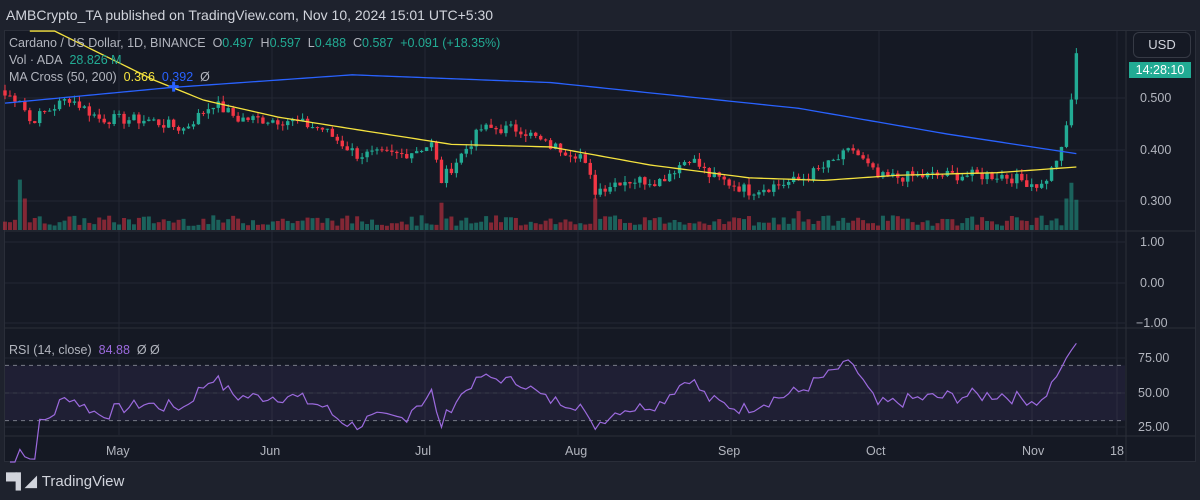 This screenshot has height=500, width=1200. What do you see at coordinates (63, 77) in the screenshot?
I see `ma-cross-label: MA Cross (50, 200)` at bounding box center [63, 77].